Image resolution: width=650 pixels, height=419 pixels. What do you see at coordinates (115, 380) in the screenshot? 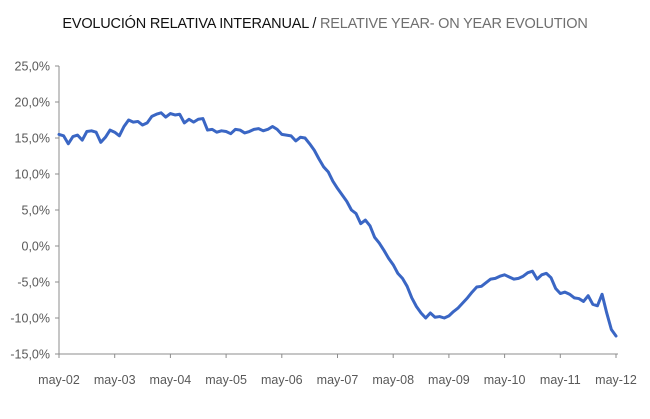
I see `x-tick-label: may-03` at bounding box center [115, 380].